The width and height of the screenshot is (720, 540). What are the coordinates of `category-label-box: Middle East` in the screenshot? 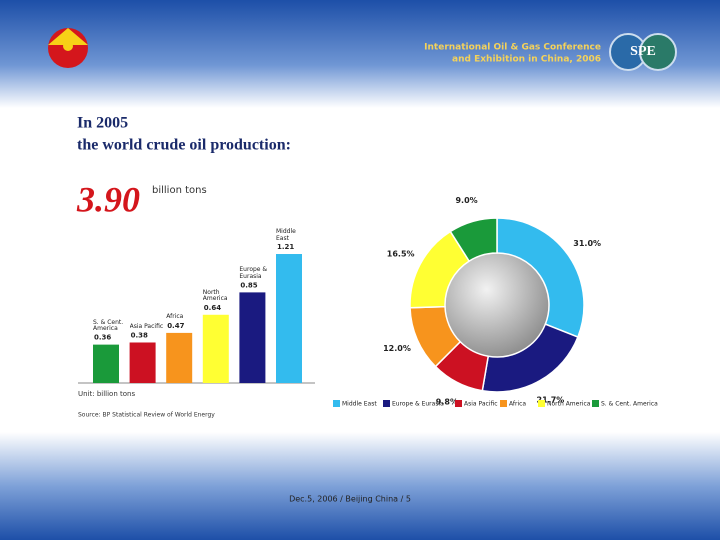 It's located at (286, 235).